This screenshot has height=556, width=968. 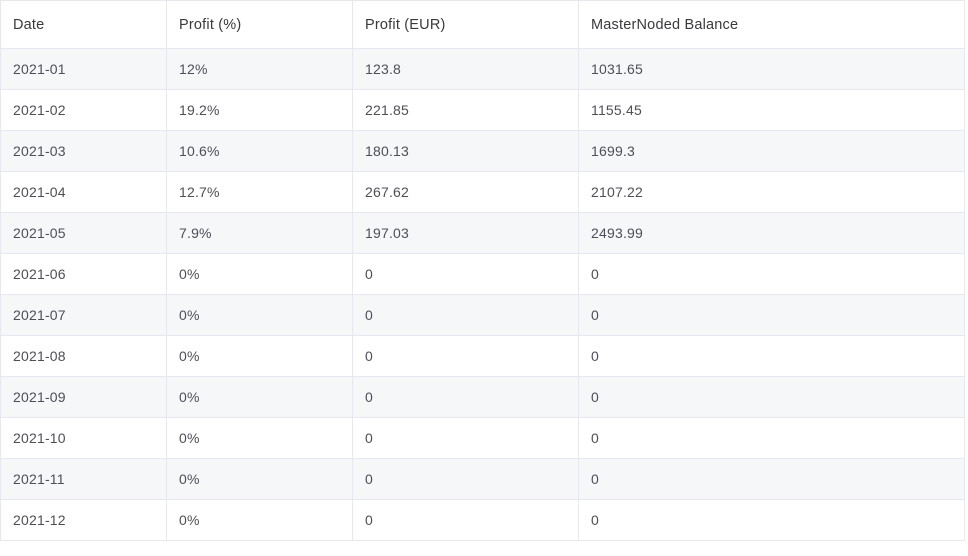 I want to click on column-header-balance: MasterNoded Balance, so click(x=771, y=24).